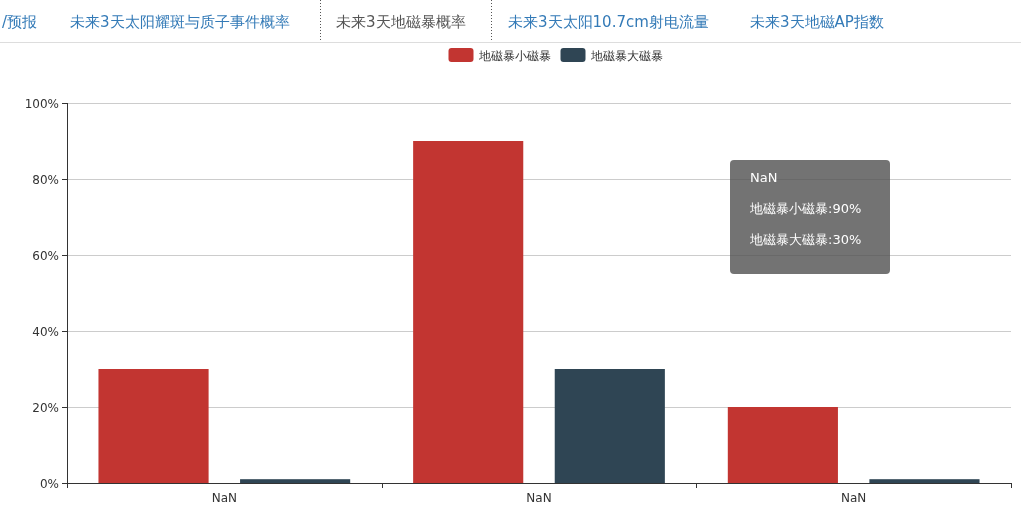  What do you see at coordinates (764, 177) in the screenshot?
I see `annotation: NaN` at bounding box center [764, 177].